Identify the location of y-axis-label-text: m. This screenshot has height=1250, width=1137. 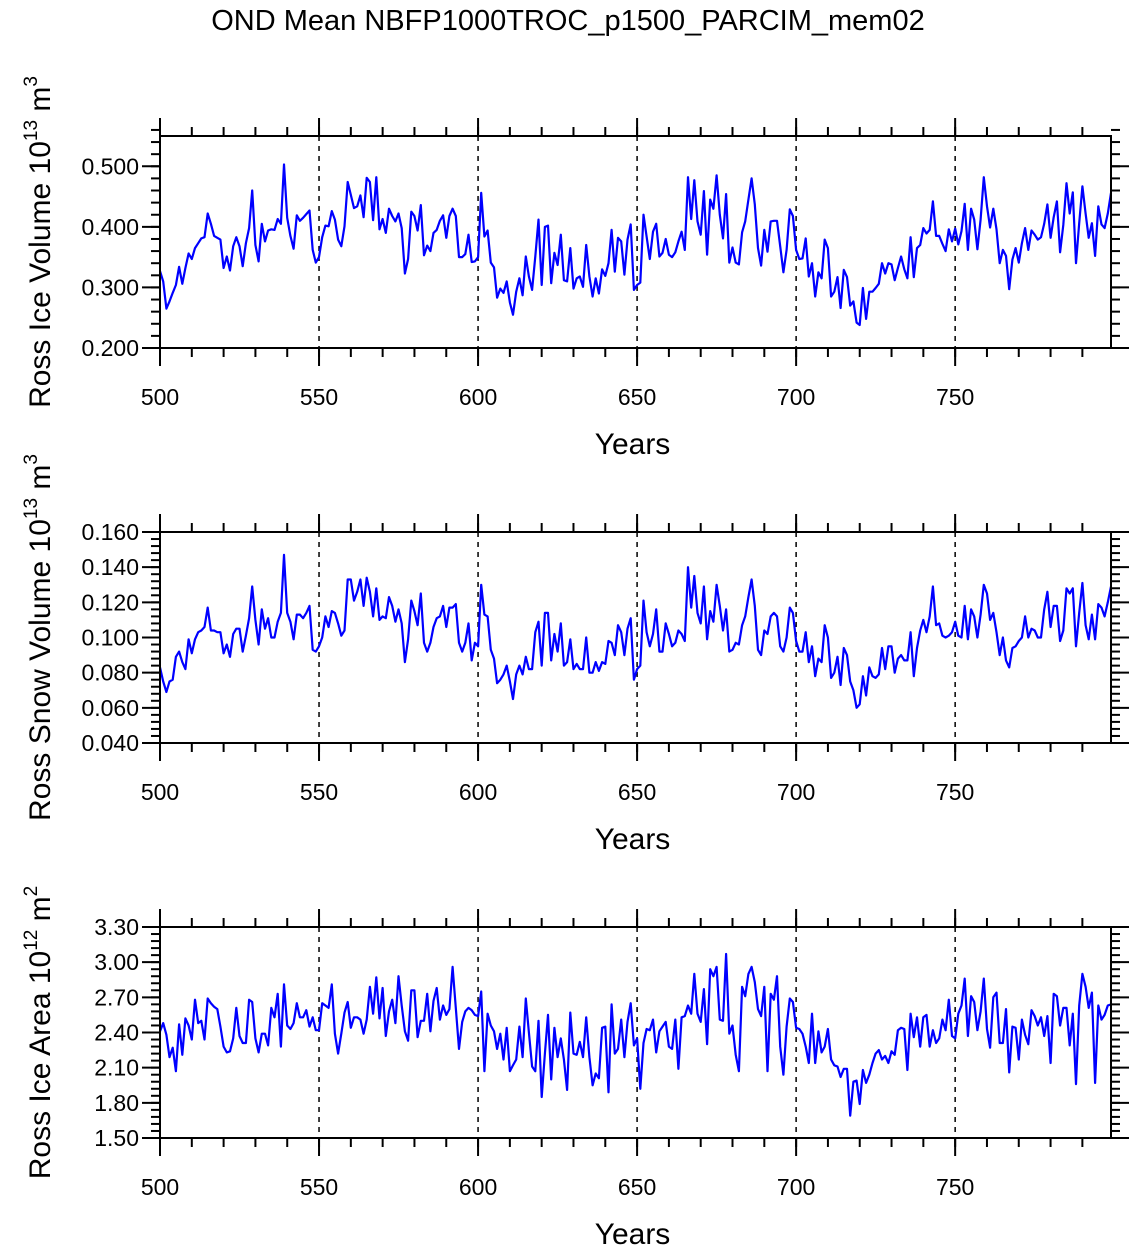
(40, 912).